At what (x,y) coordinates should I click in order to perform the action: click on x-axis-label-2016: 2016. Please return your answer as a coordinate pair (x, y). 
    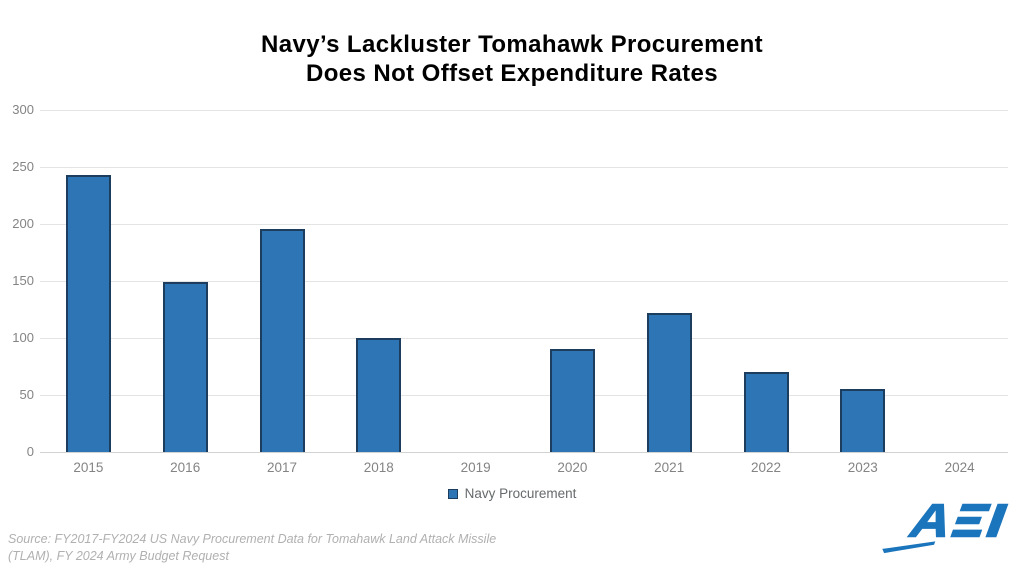
    Looking at the image, I should click on (185, 467).